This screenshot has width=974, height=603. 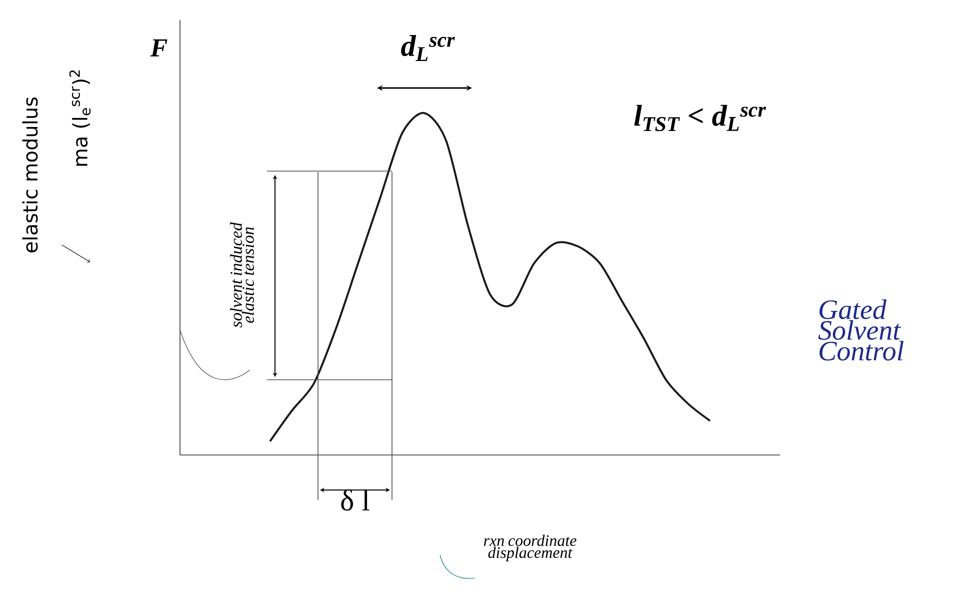 I want to click on text: d$_{L}$scr, so click(x=428, y=48).